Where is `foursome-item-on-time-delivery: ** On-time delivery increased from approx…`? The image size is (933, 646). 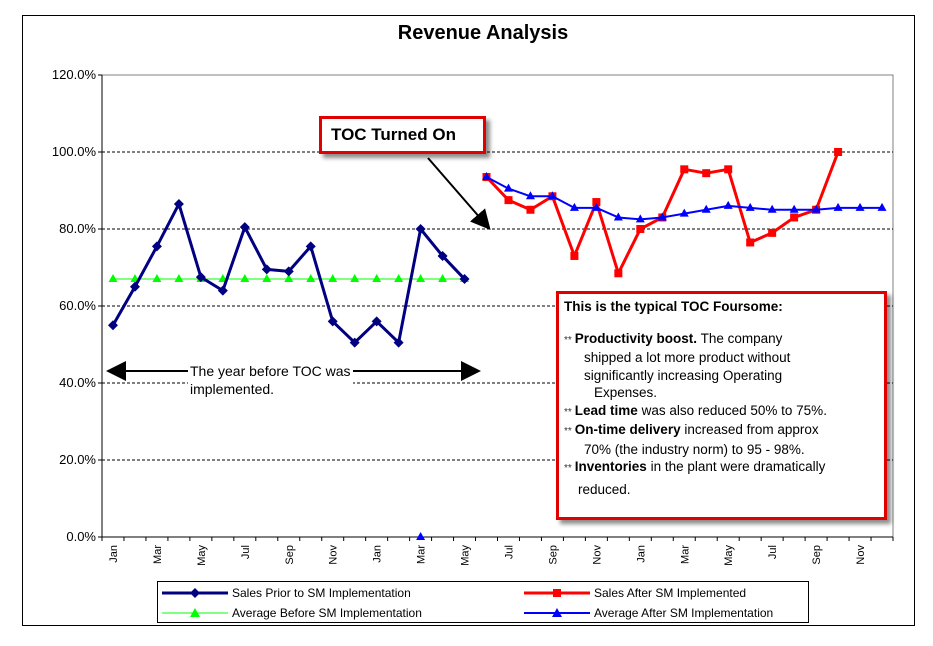 foursome-item-on-time-delivery: ** On-time delivery increased from approx… is located at coordinates (691, 439).